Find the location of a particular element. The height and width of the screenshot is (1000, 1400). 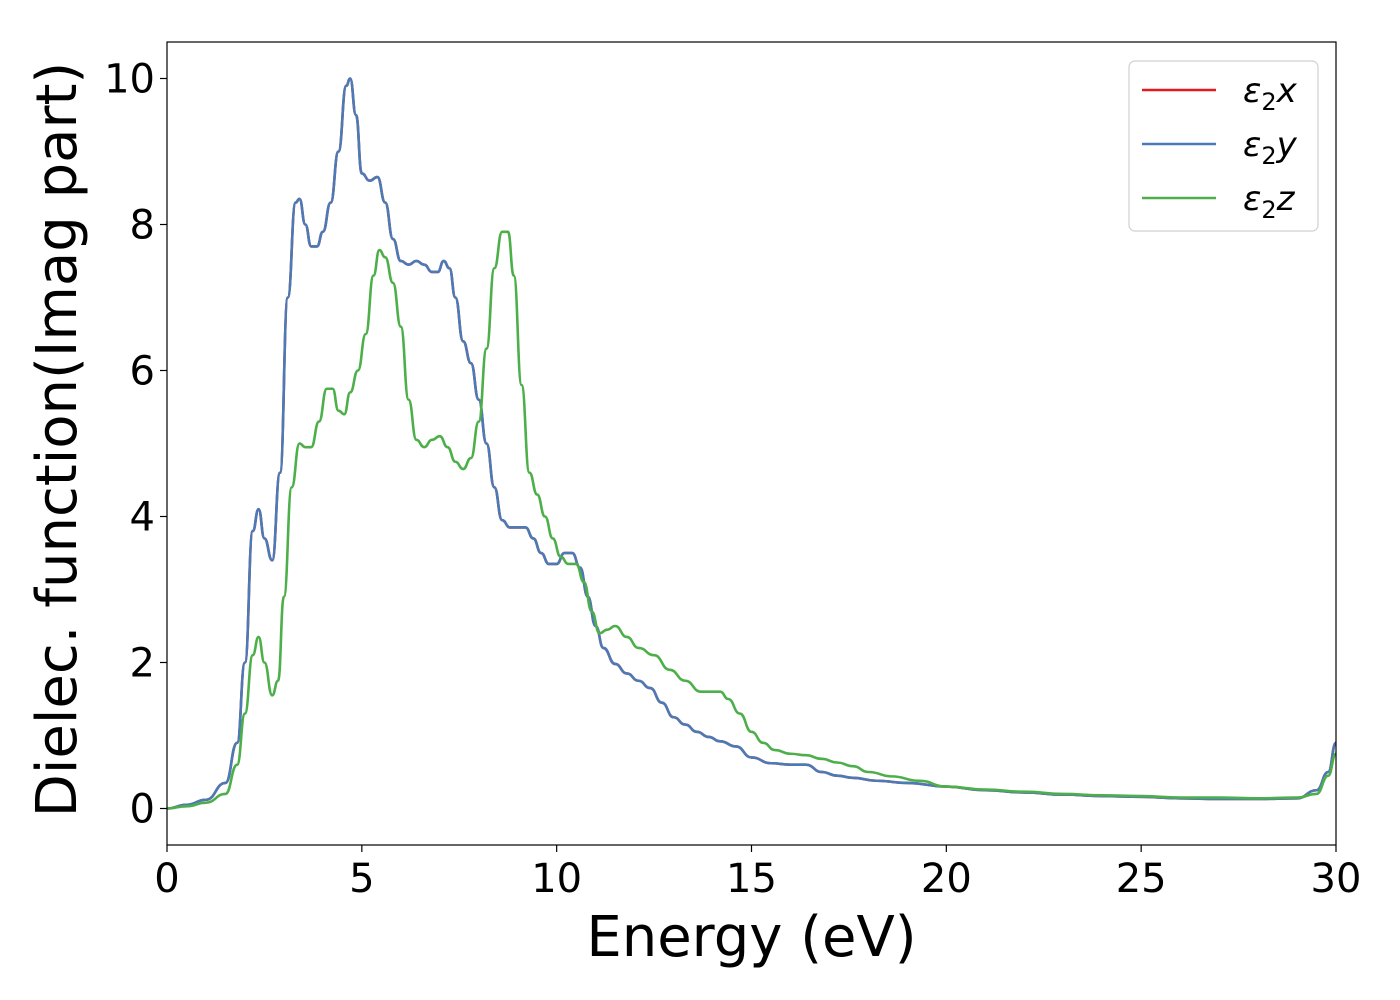

y-tick-label: 8 is located at coordinates (142, 226).